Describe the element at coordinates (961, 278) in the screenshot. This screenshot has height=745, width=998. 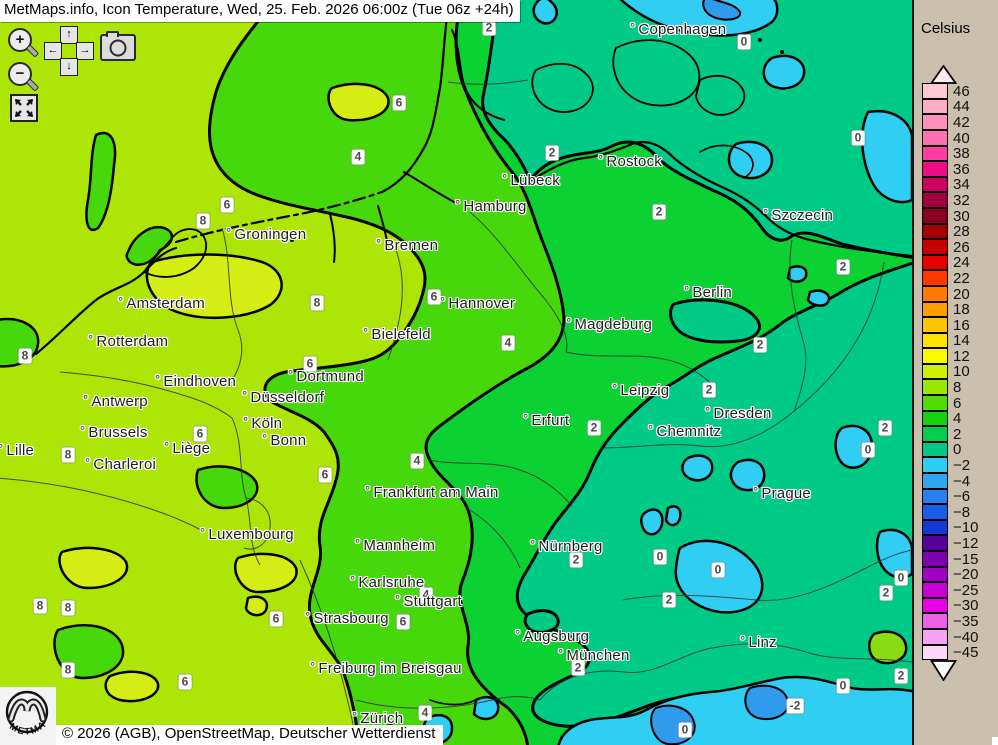
I see `legend-value: 22` at that location.